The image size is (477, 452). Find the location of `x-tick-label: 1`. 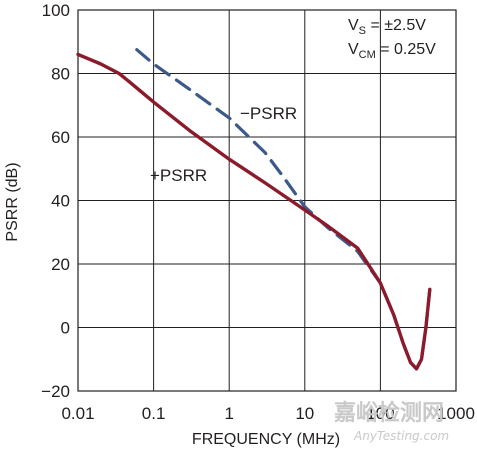

x-tick-label: 1 is located at coordinates (228, 413).